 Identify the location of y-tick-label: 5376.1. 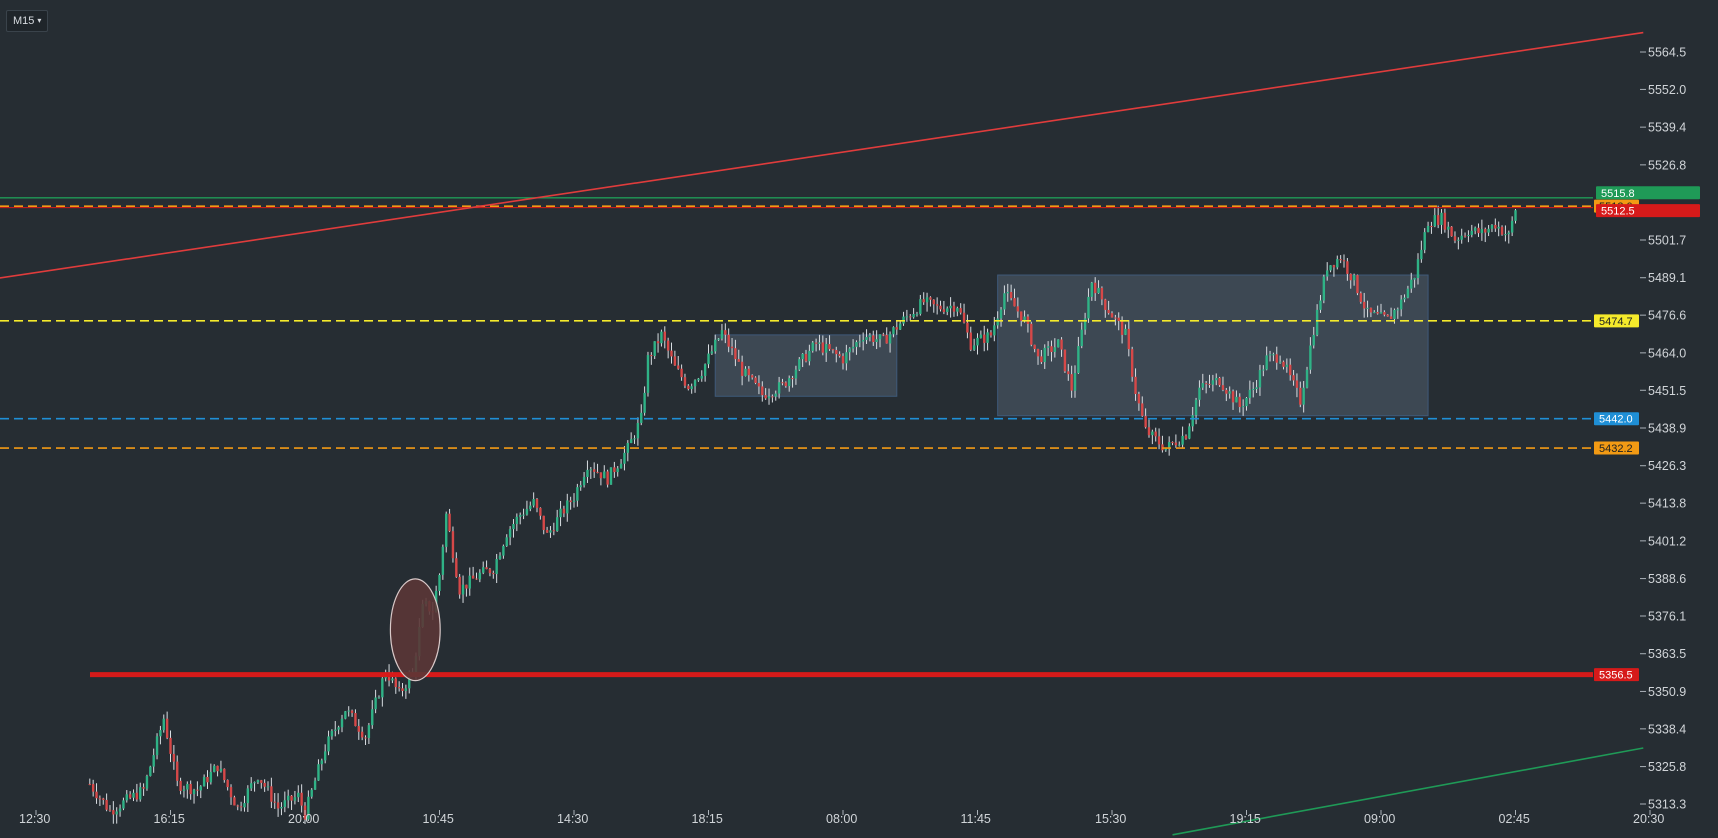
(1667, 617).